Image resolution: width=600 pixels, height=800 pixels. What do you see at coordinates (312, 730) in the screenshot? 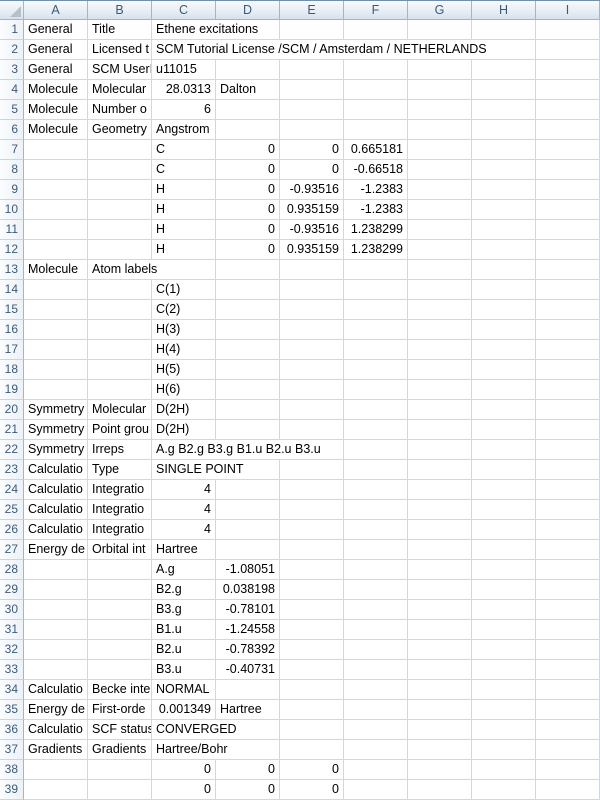
I see `cell-E36` at bounding box center [312, 730].